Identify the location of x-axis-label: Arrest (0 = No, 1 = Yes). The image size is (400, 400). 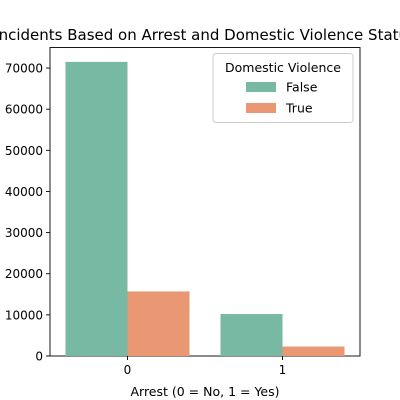
(204, 391).